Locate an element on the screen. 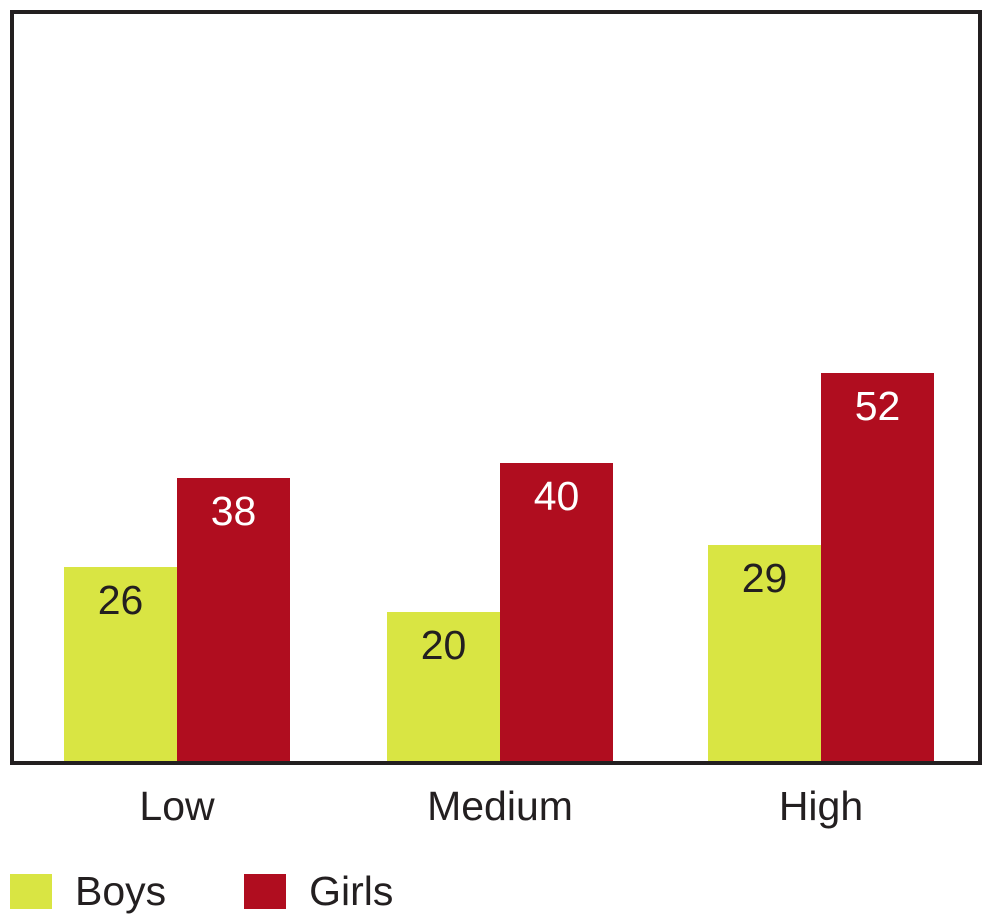 This screenshot has width=1001, height=915. bar-value-label: 52 is located at coordinates (877, 406).